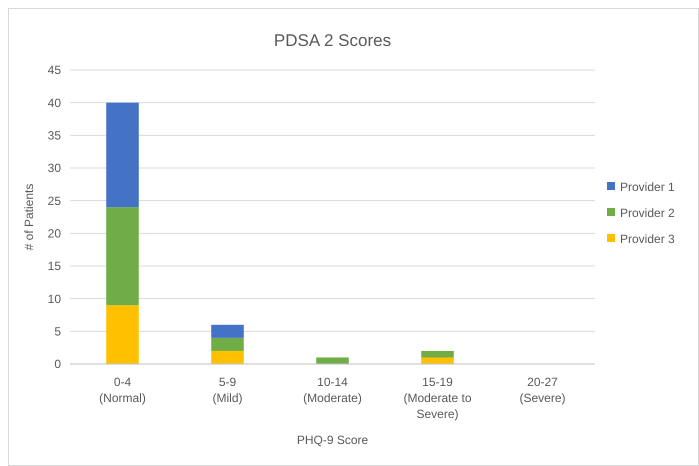  I want to click on y-tick-label: 40, so click(55, 103).